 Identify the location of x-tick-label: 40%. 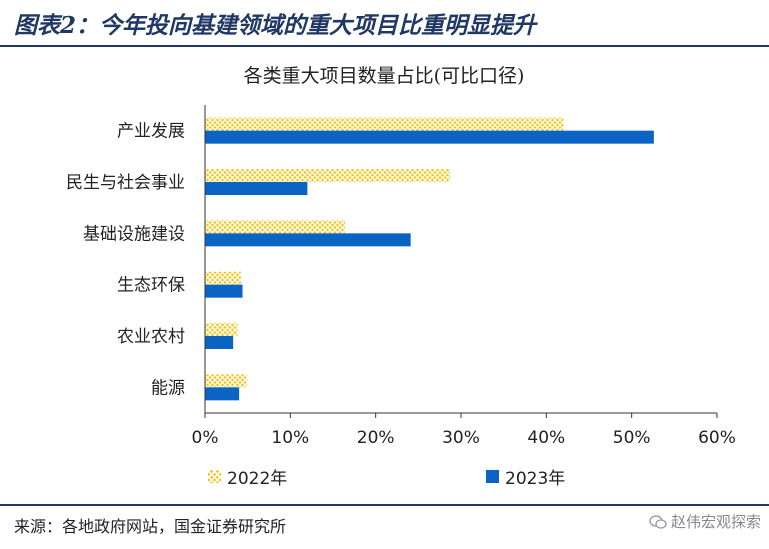
(546, 438).